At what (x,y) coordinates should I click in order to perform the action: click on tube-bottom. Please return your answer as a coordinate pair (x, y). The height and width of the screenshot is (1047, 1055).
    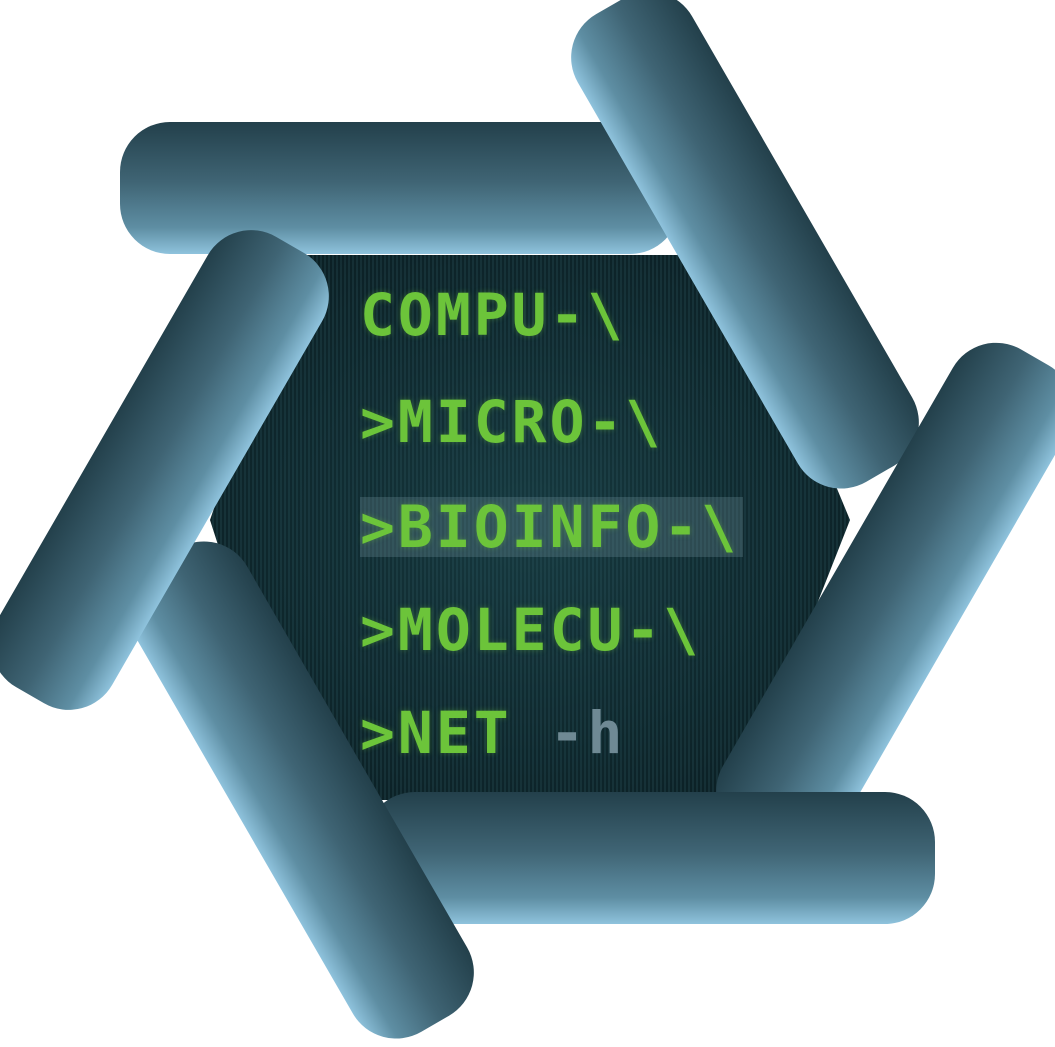
    Looking at the image, I should click on (650, 858).